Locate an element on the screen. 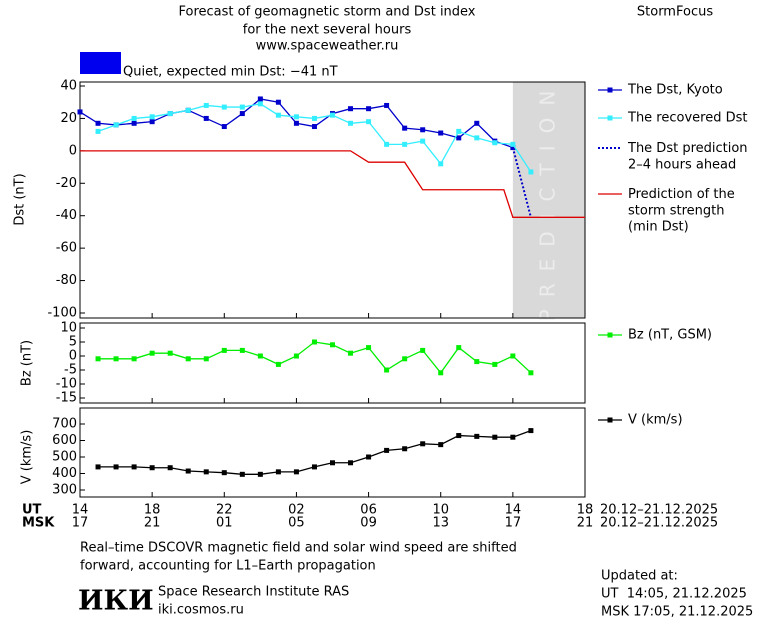 The image size is (760, 620). y-tick-label: -5 is located at coordinates (70, 370).